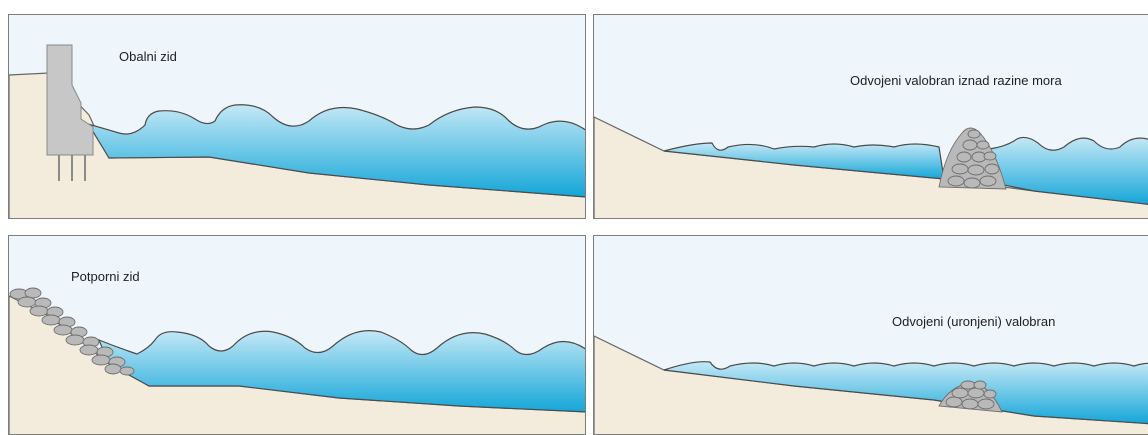 This screenshot has height=435, width=1148. Describe the element at coordinates (1068, 170) in the screenshot. I see `water-seaward` at that location.